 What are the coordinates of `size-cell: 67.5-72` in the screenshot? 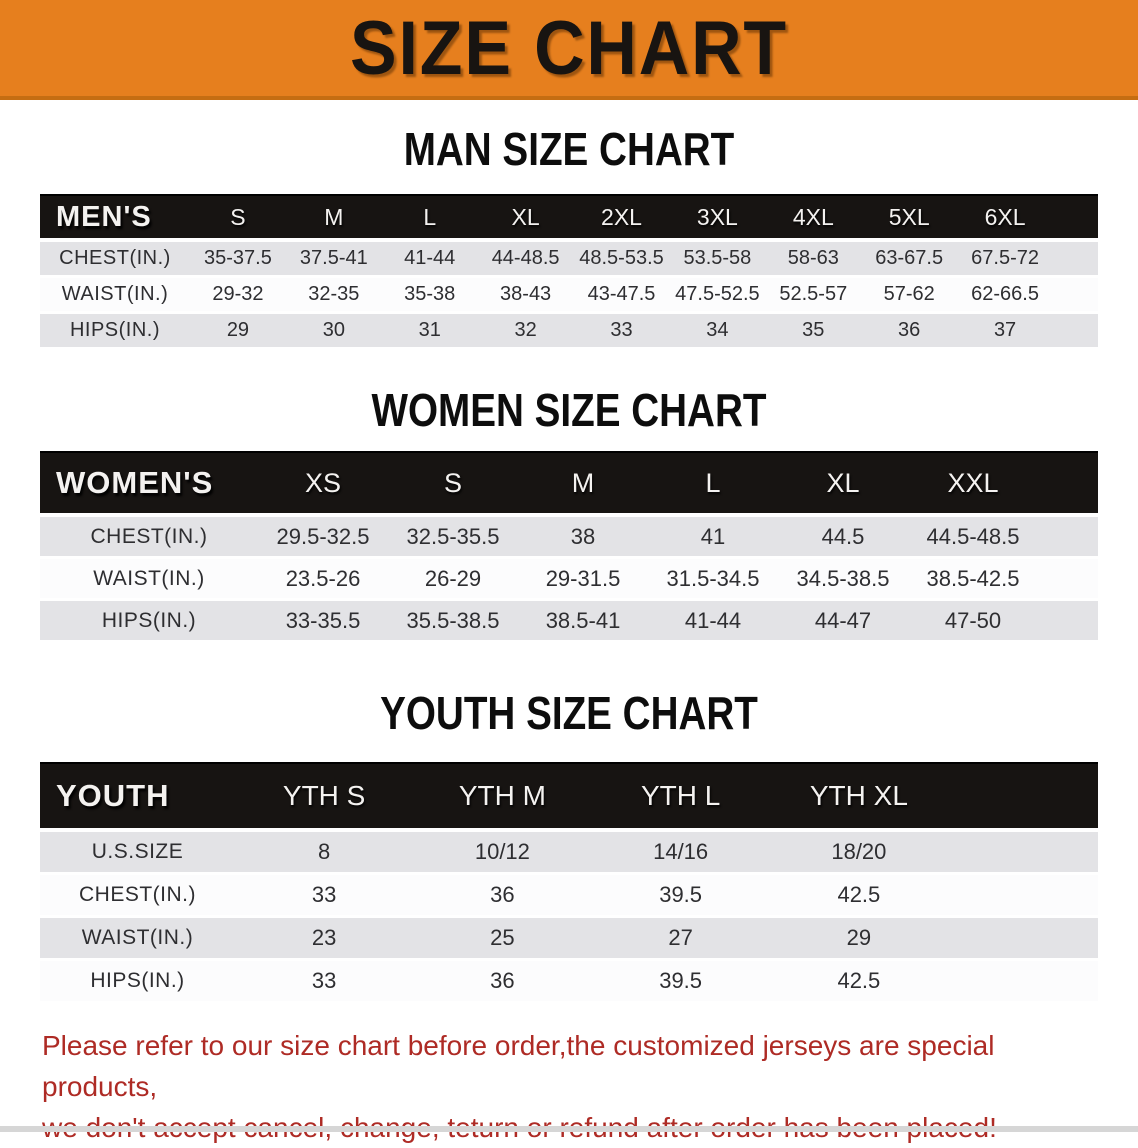 It's located at (1005, 258).